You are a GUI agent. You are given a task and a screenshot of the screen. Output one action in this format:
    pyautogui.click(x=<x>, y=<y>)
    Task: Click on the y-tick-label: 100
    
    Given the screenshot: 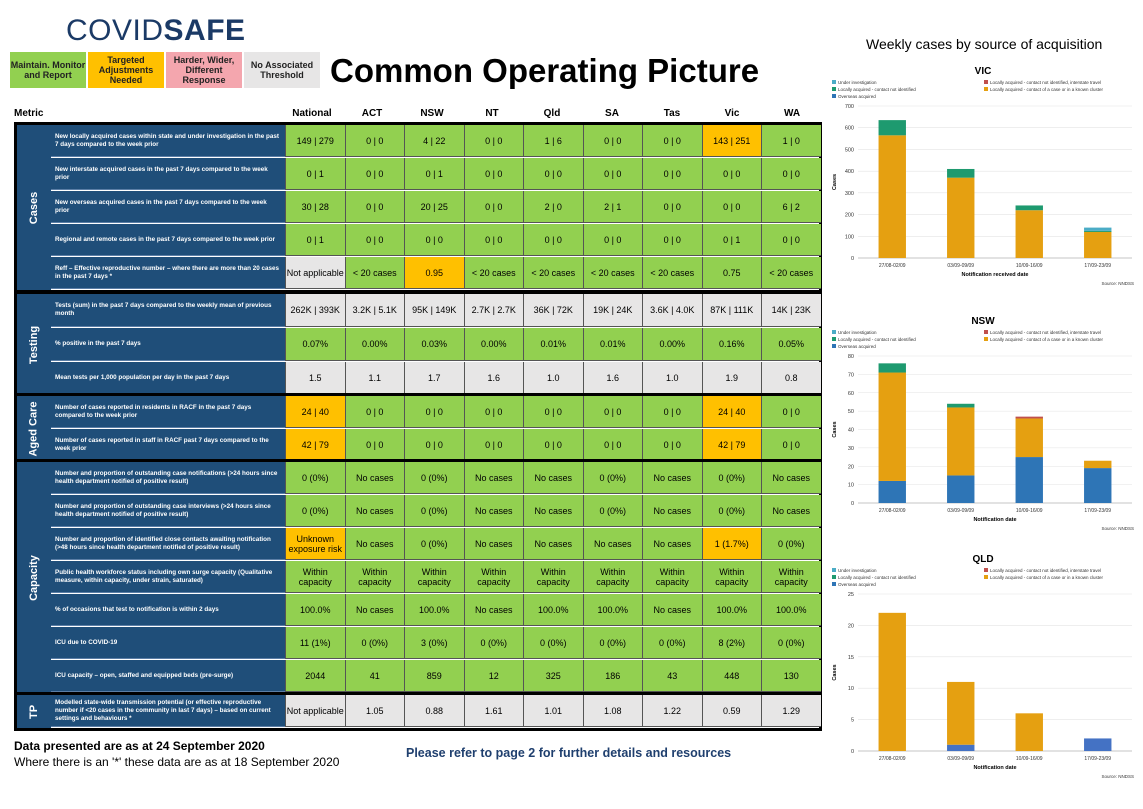 What is the action you would take?
    pyautogui.click(x=849, y=237)
    